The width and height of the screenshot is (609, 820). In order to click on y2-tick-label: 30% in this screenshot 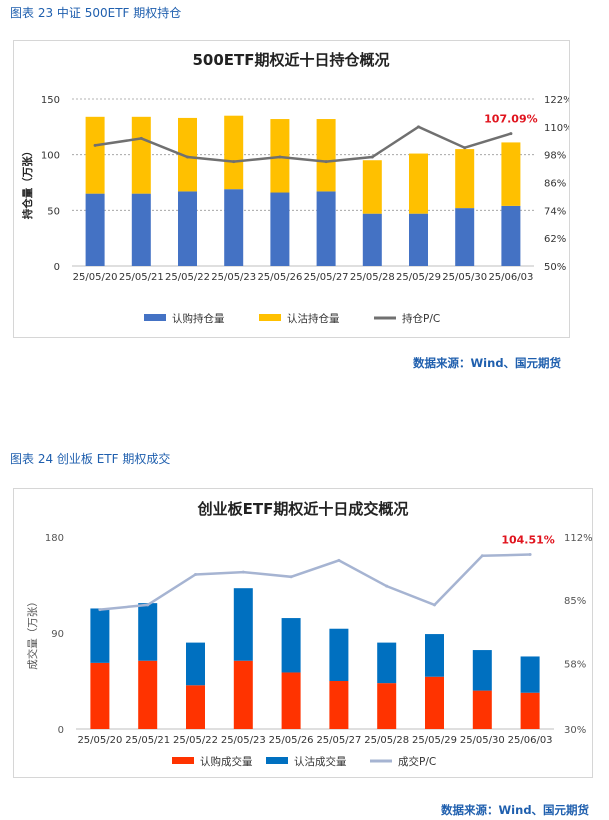, I will do `click(575, 730)`.